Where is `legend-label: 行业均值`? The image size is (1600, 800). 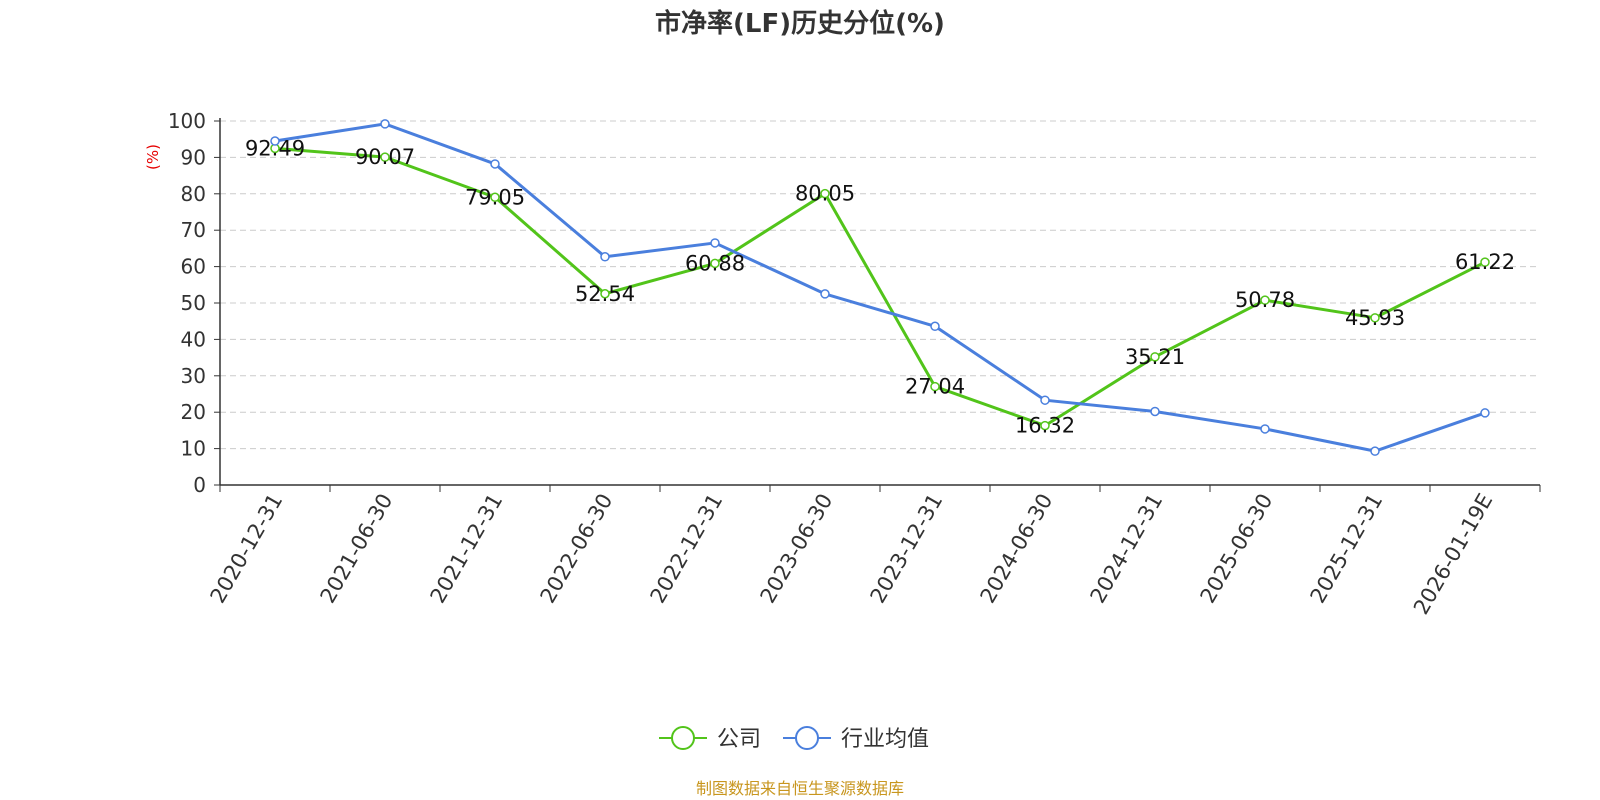
legend-label: 行业均值 is located at coordinates (885, 739).